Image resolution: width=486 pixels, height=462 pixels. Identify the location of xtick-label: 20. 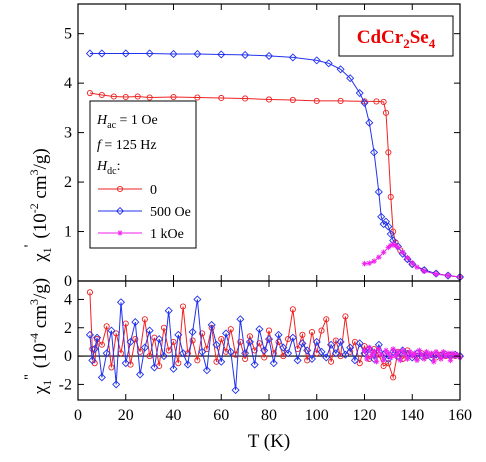
(126, 415).